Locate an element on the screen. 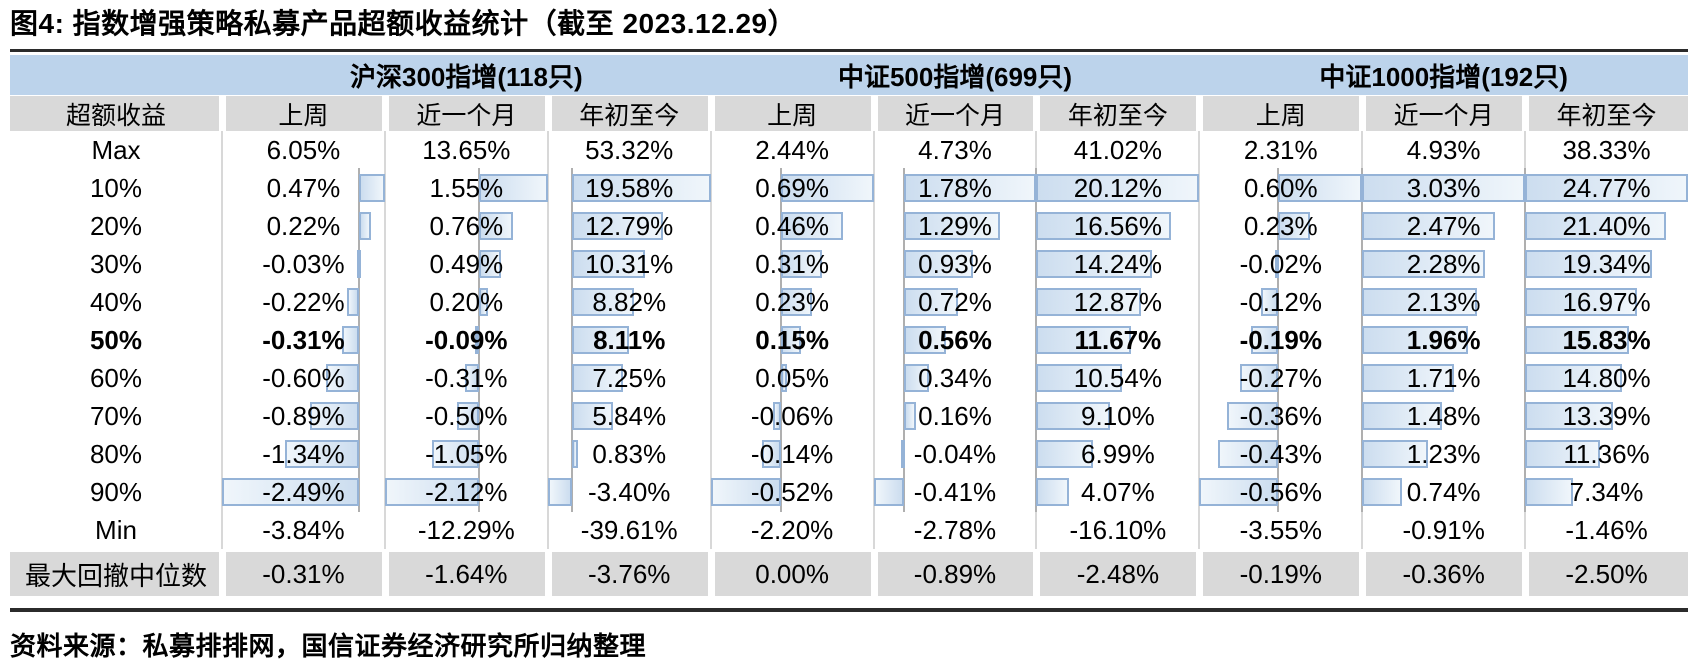 The height and width of the screenshot is (672, 1698). cell-value: -2.12% is located at coordinates (466, 491).